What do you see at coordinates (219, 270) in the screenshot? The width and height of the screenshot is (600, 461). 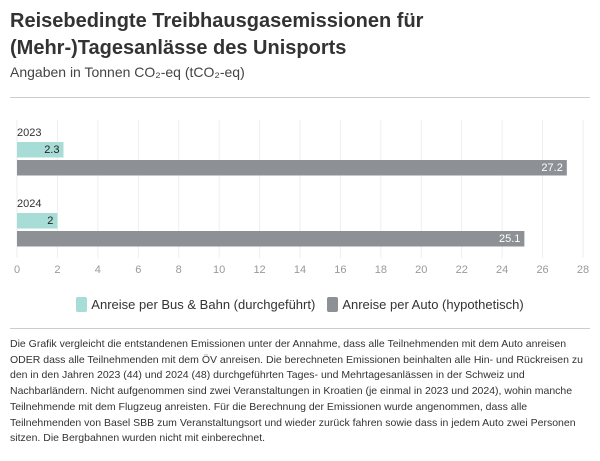 I see `x-tick-label: 10` at bounding box center [219, 270].